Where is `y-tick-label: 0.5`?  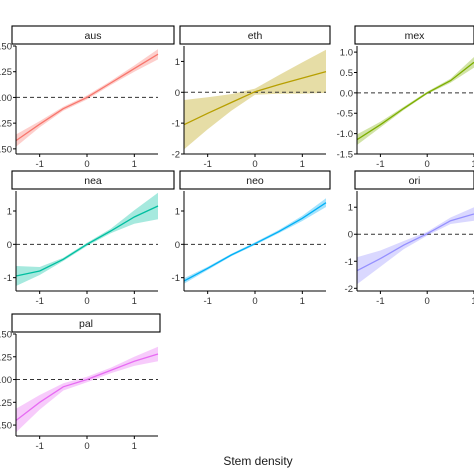
y-tick-label: 0.5 is located at coordinates (346, 73).